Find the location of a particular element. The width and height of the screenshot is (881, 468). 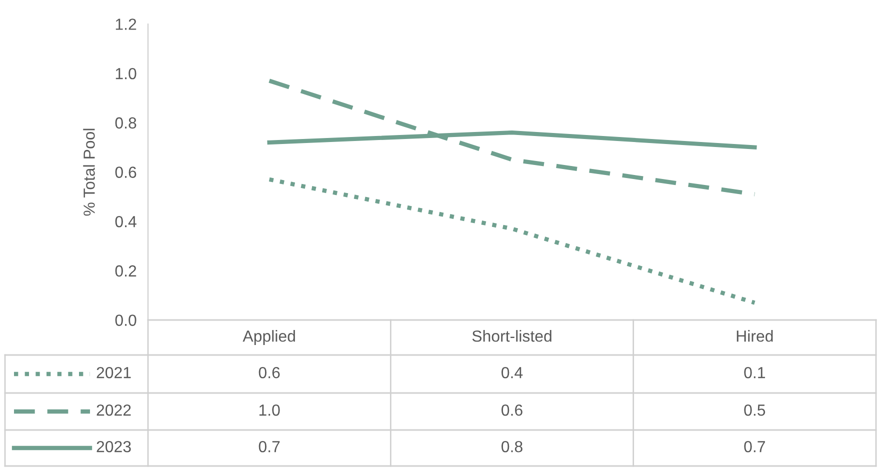

legend-label: 2023 is located at coordinates (113, 446).